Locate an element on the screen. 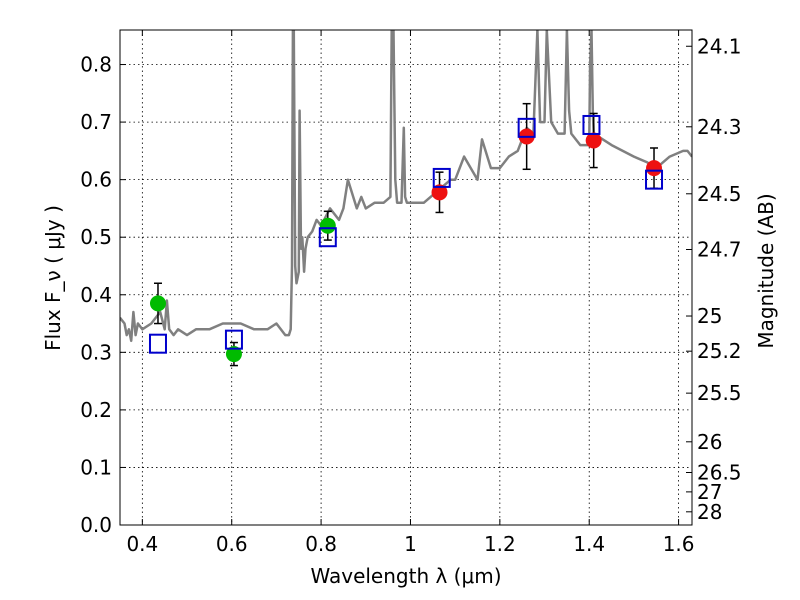 Image resolution: width=800 pixels, height=600 pixels. mag-tick-label: 25 is located at coordinates (709, 316).